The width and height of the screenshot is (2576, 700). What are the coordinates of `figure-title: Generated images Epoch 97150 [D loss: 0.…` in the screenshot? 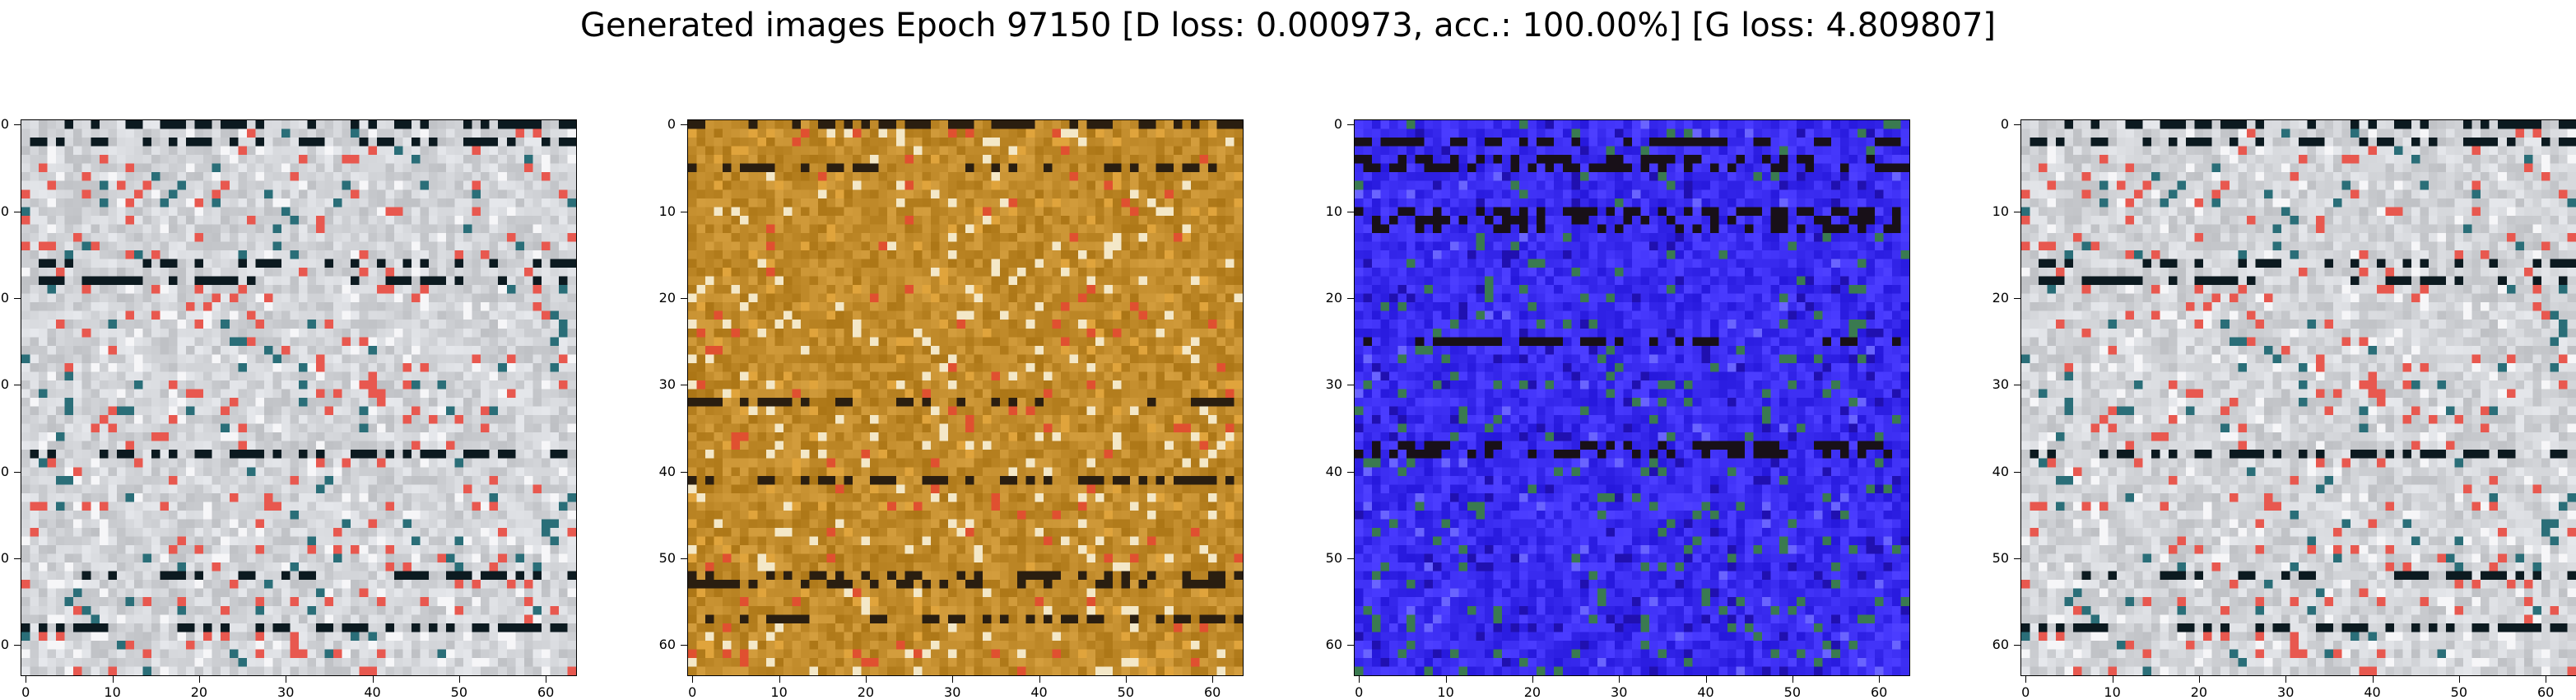 It's located at (1288, 25).